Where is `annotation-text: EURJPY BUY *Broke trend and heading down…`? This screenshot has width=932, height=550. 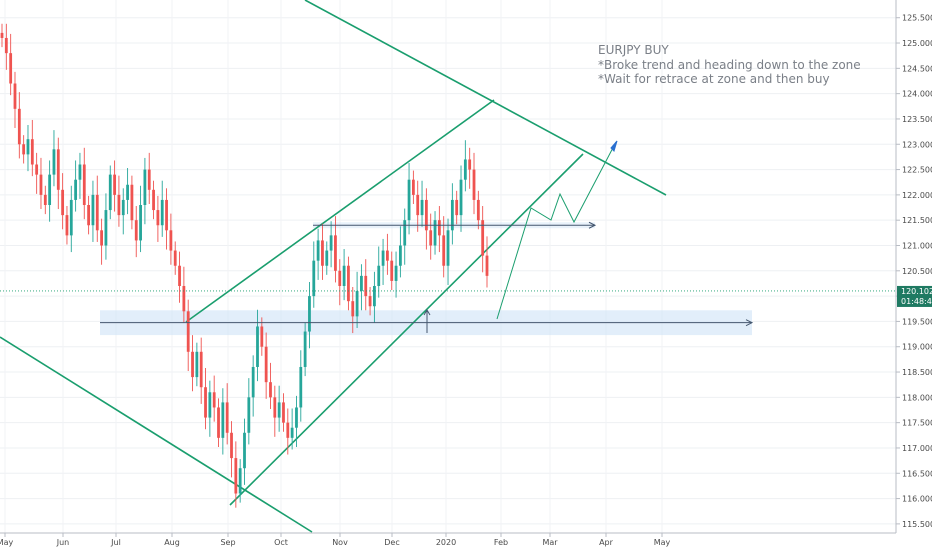 annotation-text: EURJPY BUY *Broke trend and heading down… is located at coordinates (729, 64).